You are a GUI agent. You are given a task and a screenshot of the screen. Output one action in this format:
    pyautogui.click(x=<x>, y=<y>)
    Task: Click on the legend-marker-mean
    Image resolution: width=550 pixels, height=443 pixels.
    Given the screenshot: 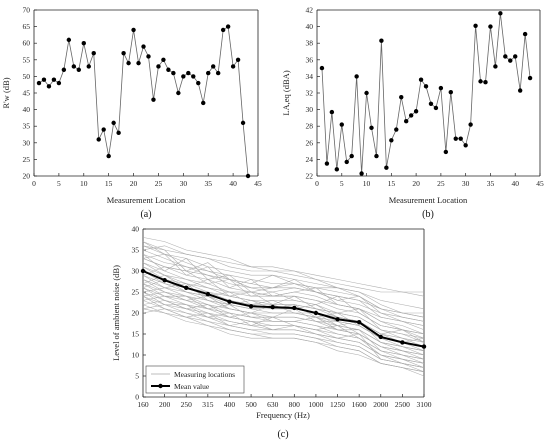 What is the action you would take?
    pyautogui.click(x=160, y=386)
    